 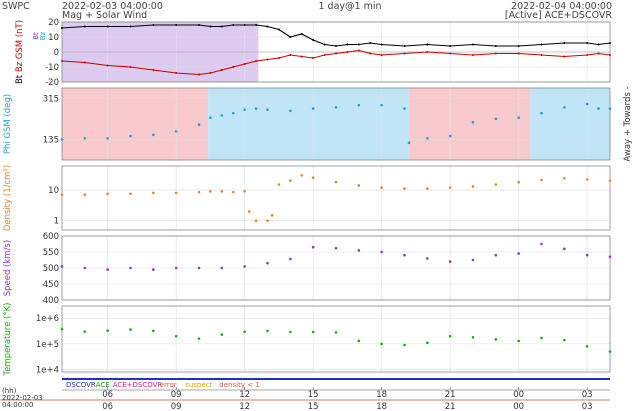 What do you see at coordinates (8, 268) in the screenshot?
I see `y-axis-label: Speed (km/s)` at bounding box center [8, 268].